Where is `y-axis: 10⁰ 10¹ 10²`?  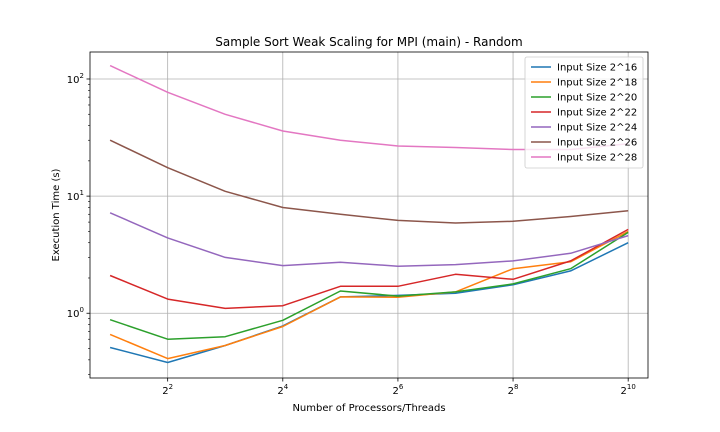
y-axis: 10⁰ 10¹ 10² is located at coordinates (78, 223).